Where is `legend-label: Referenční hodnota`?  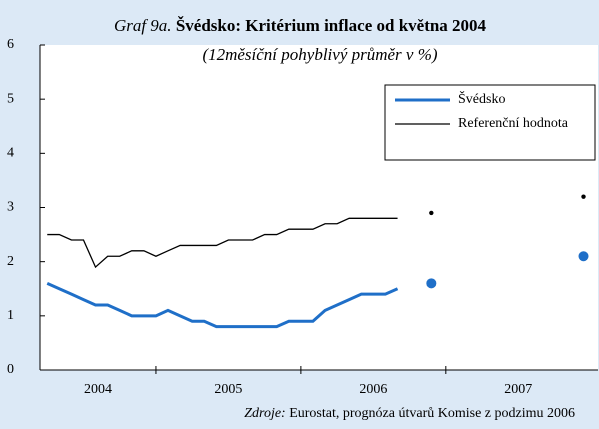
legend-label: Referenční hodnota is located at coordinates (513, 123).